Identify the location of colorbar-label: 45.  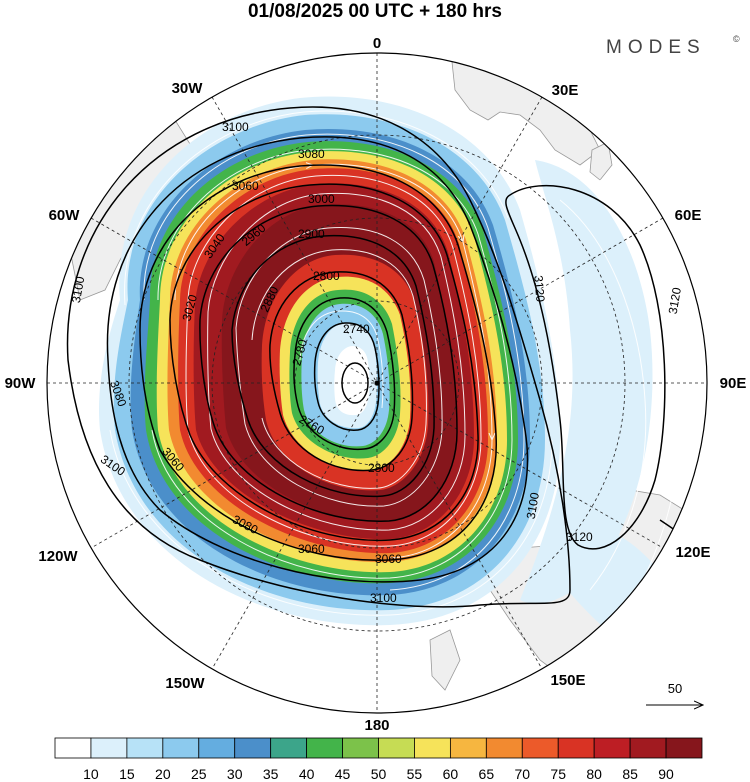
(343, 774).